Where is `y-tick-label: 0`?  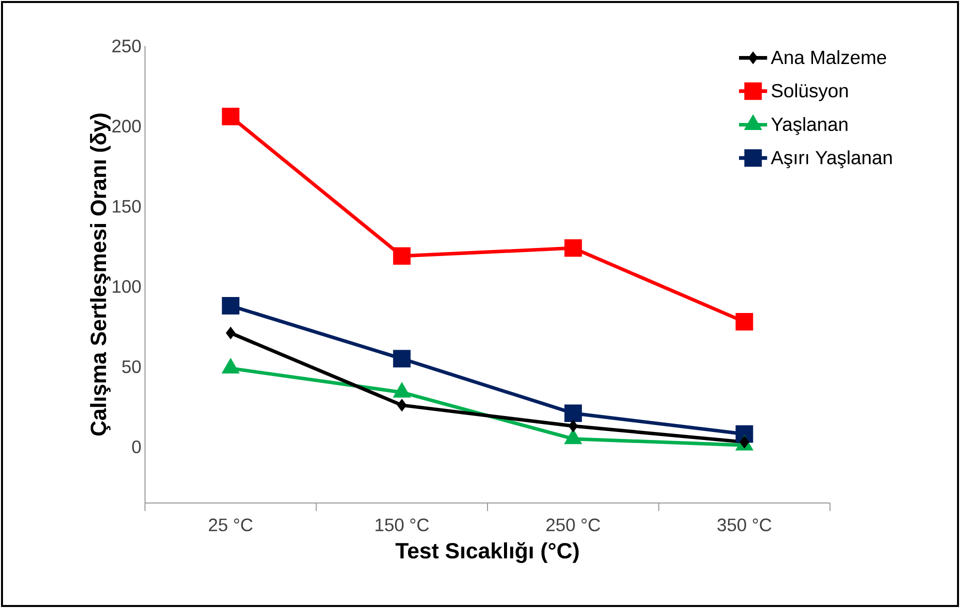 y-tick-label: 0 is located at coordinates (136, 447).